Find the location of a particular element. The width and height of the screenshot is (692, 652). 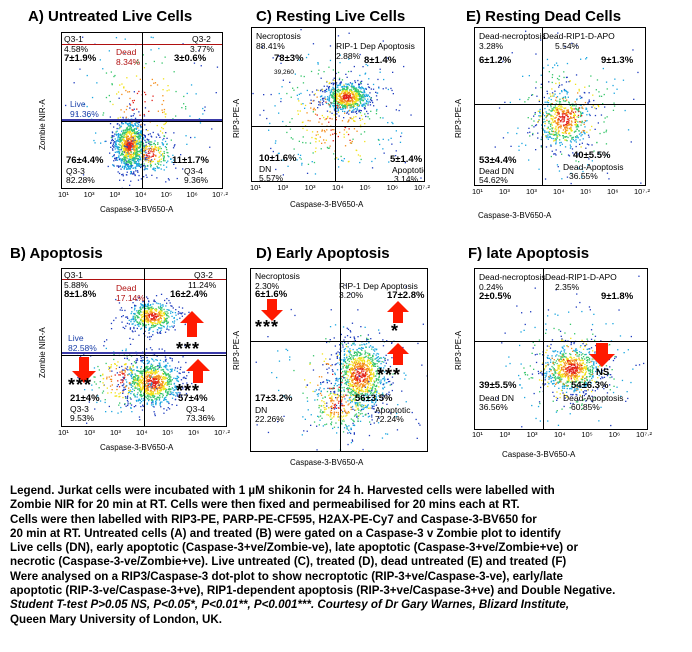

q3-pct: 9.53% is located at coordinates (82, 418).